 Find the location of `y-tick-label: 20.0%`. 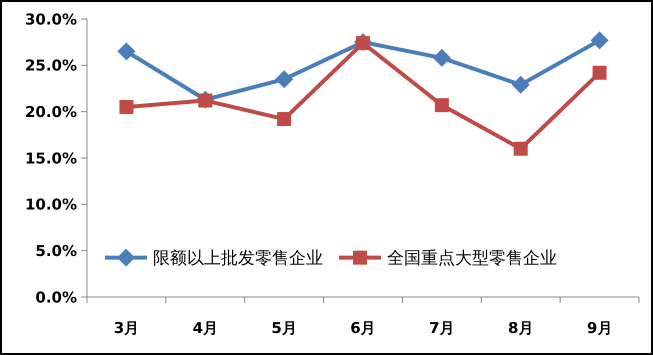

y-tick-label: 20.0% is located at coordinates (50, 111).